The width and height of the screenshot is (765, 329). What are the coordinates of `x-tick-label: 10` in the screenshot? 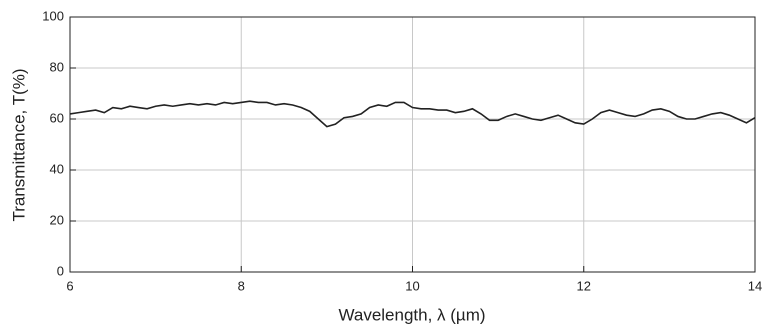 It's located at (412, 285).